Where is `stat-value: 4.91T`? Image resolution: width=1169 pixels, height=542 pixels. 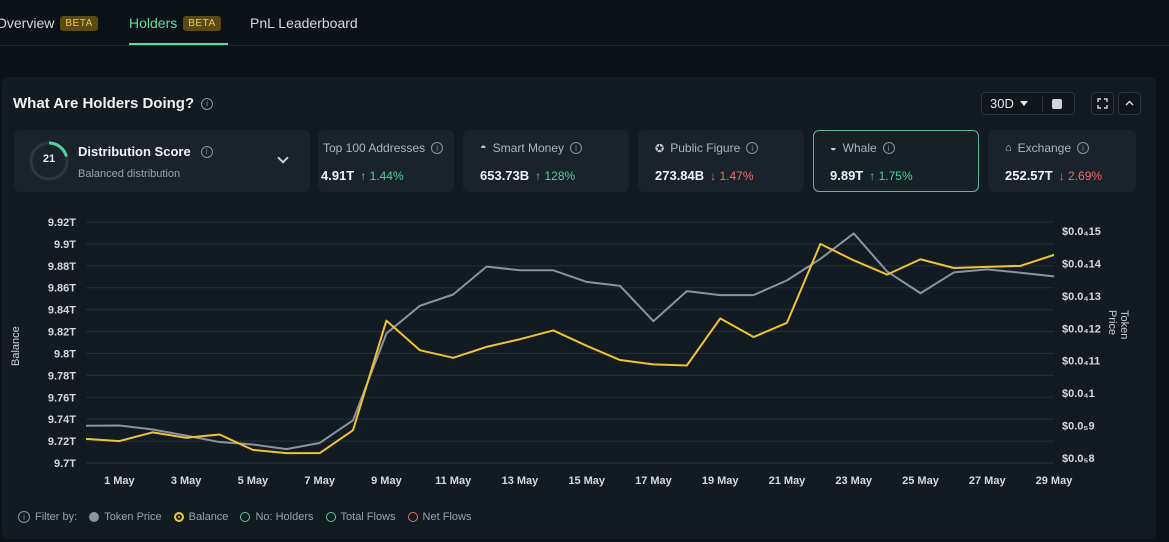 stat-value: 4.91T is located at coordinates (338, 175).